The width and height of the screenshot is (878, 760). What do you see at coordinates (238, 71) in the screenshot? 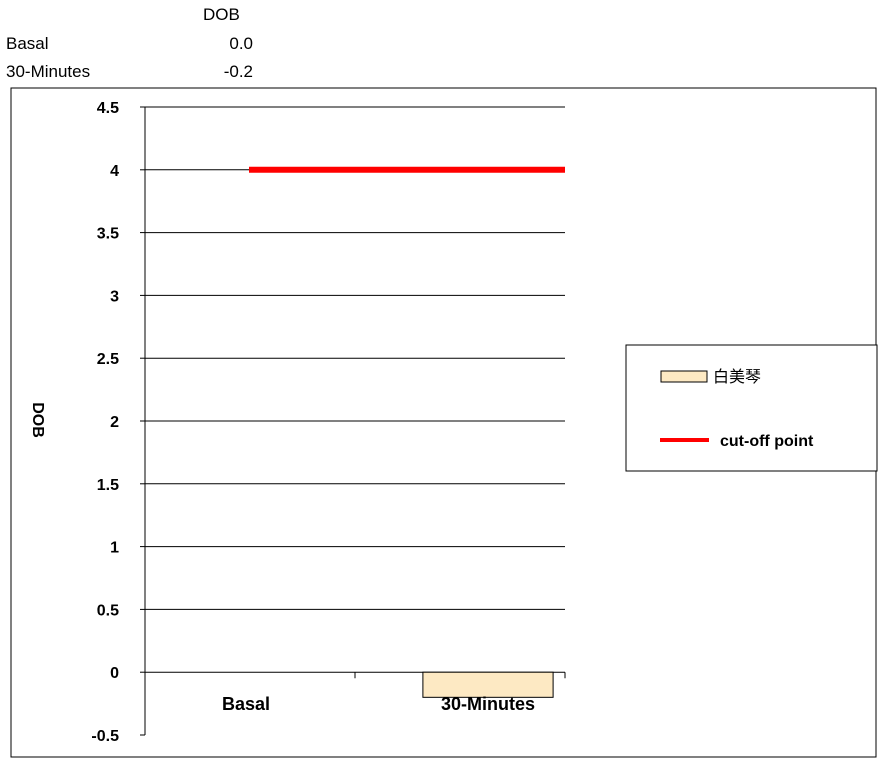
I see `table-row-value: -0.2` at bounding box center [238, 71].